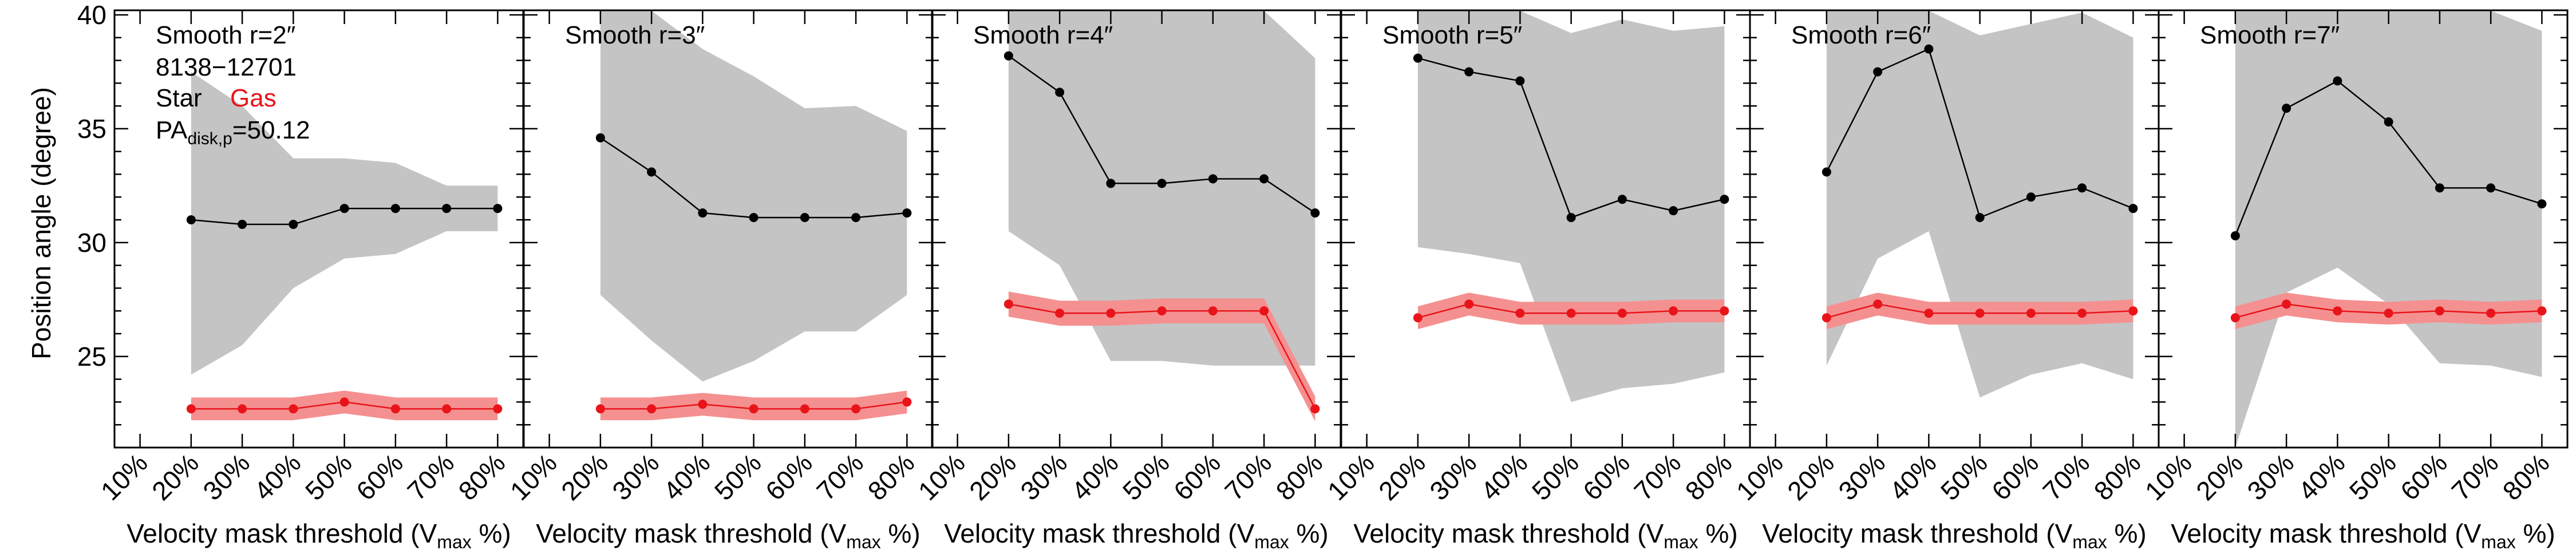  What do you see at coordinates (172, 130) in the screenshot?
I see `pa-prefix: PA` at bounding box center [172, 130].